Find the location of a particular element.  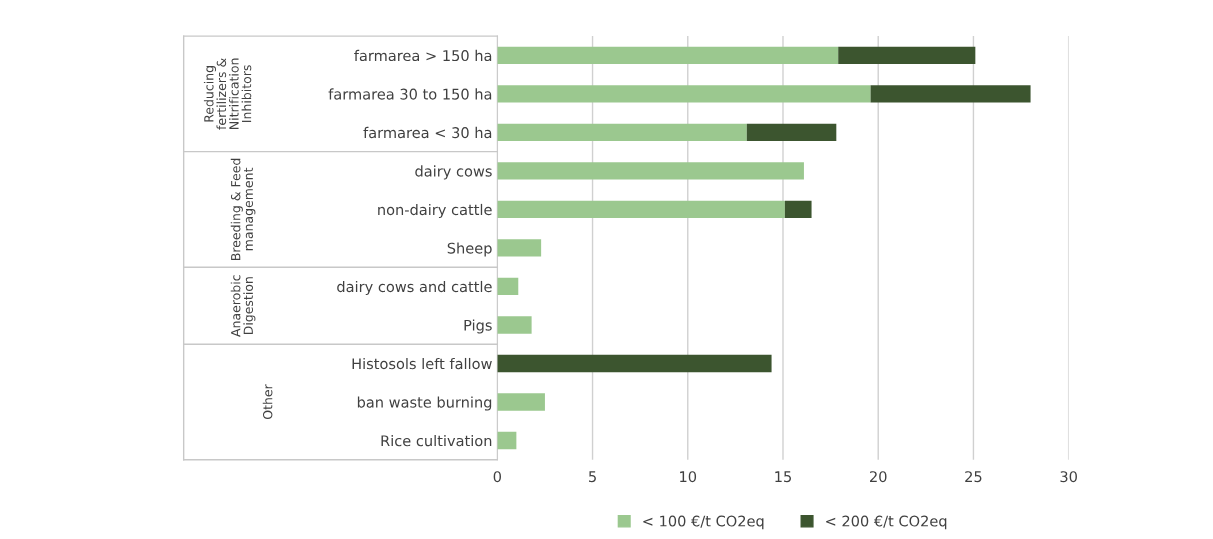

y-tick-label: farmarea 30 to 150 ha is located at coordinates (410, 94).